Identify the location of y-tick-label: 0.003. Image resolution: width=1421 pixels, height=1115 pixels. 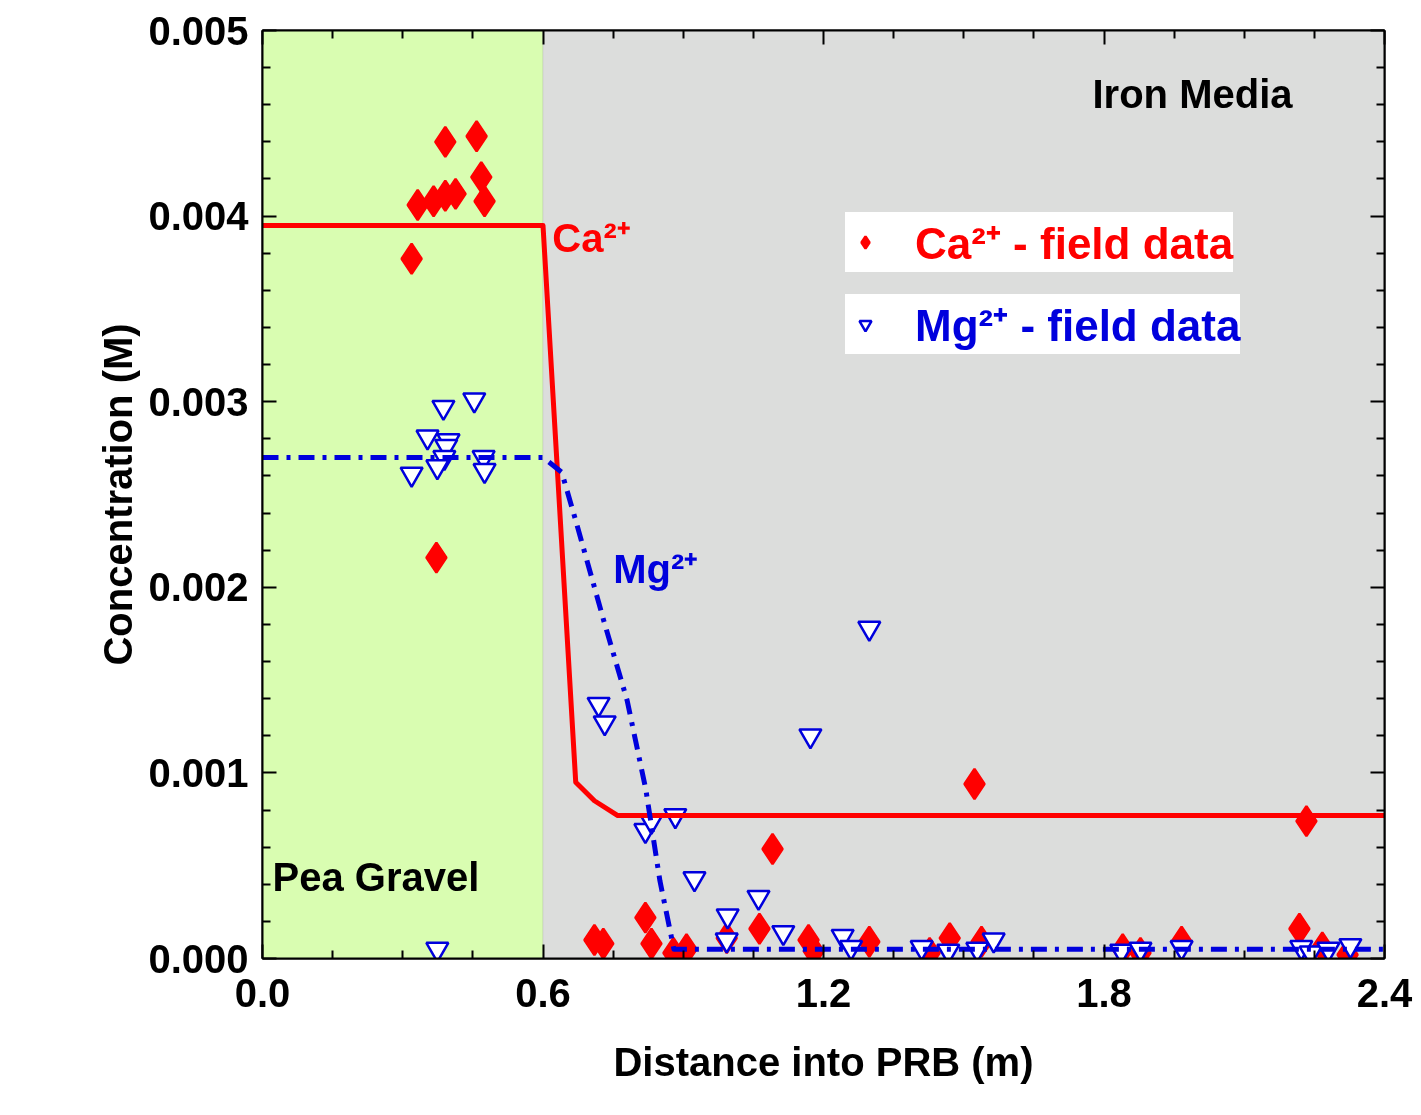
(198, 401).